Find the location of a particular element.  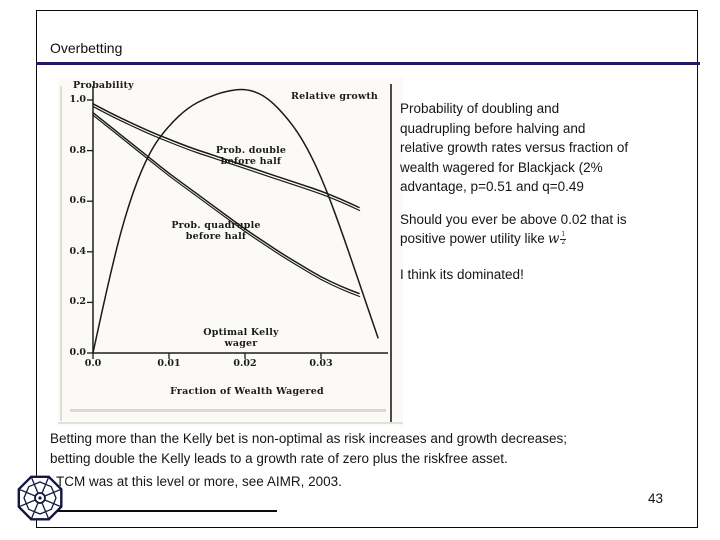

scan-artifact-smudge is located at coordinates (228, 410).